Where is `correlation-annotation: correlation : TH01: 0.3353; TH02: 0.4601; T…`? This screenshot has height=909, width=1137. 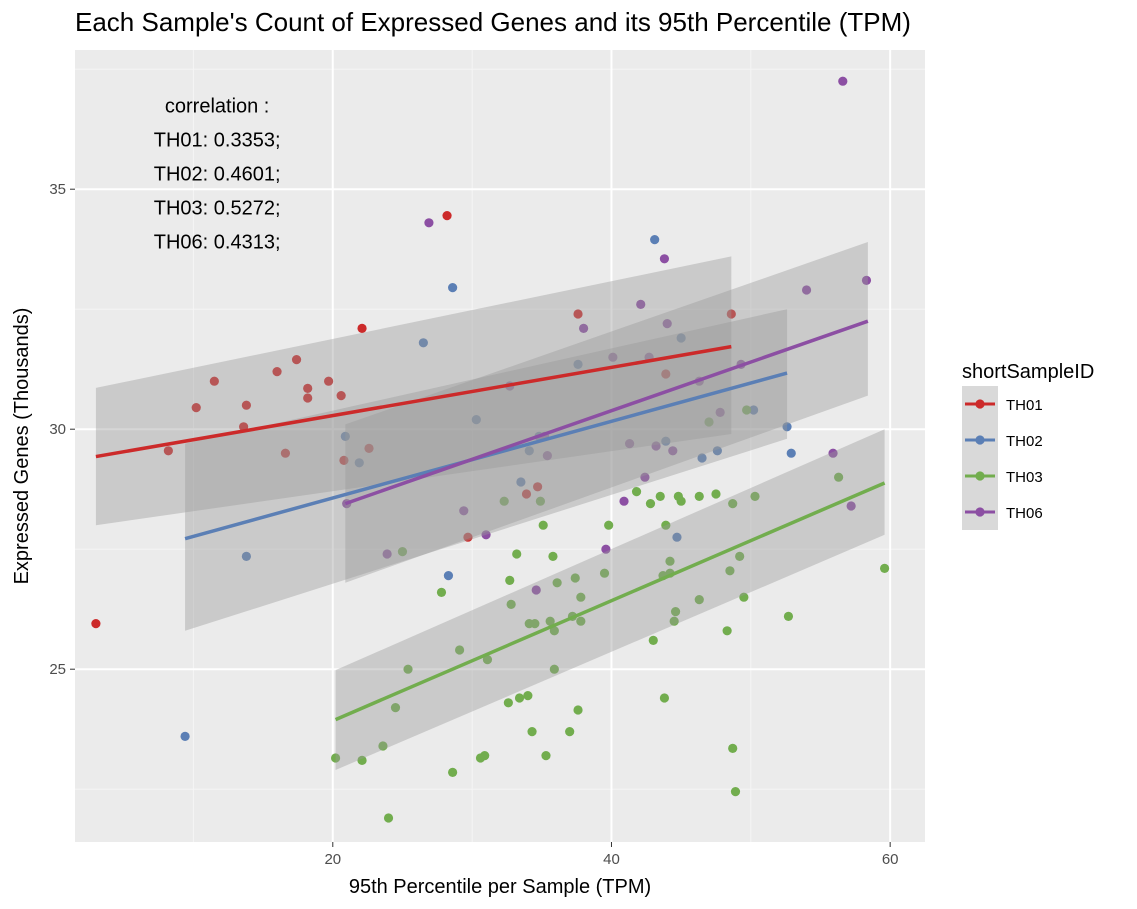
correlation-annotation: correlation : TH01: 0.3353; TH02: 0.4601; T… is located at coordinates (217, 174).